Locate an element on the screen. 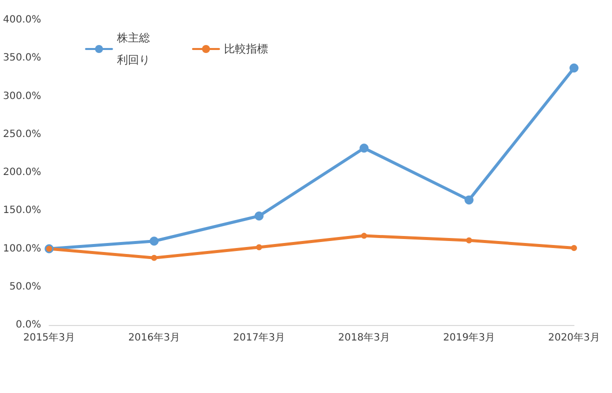  y-tick-label: 100.0% is located at coordinates (22, 248).